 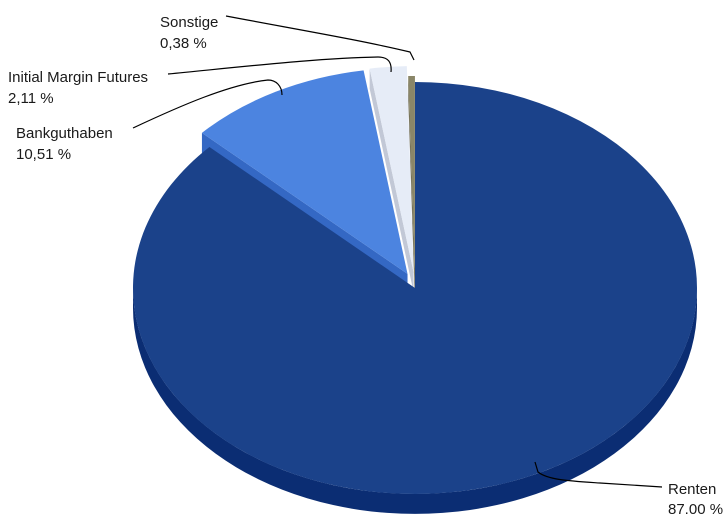 I want to click on slice-face-initial-margin-futures, so click(x=391, y=180).